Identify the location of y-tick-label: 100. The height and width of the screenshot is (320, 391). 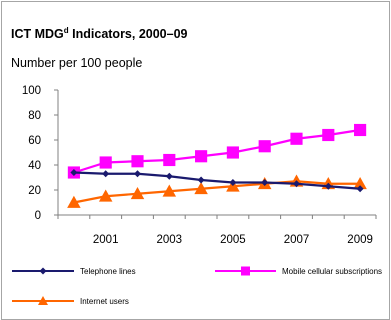
(31, 91).